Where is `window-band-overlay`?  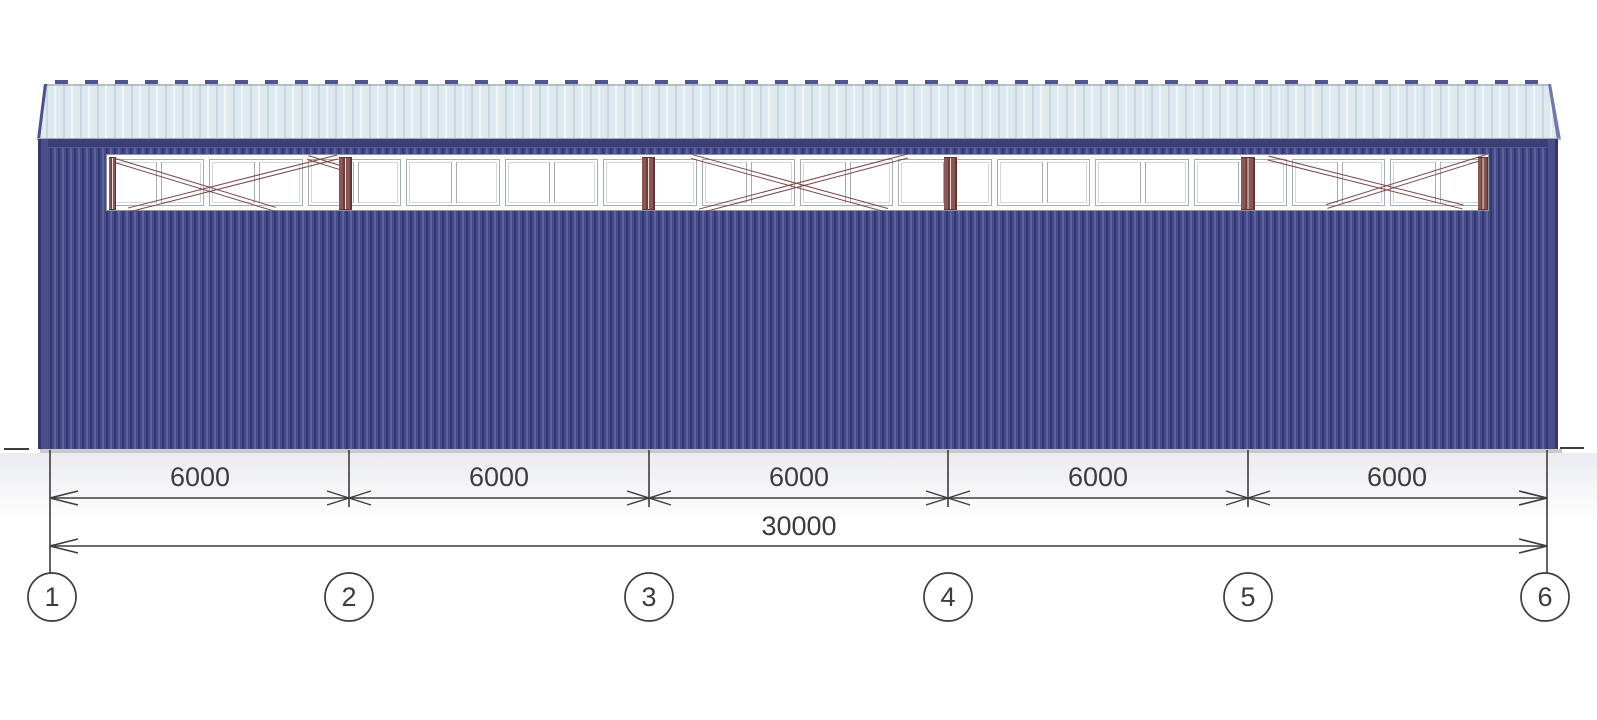 window-band-overlay is located at coordinates (797, 182).